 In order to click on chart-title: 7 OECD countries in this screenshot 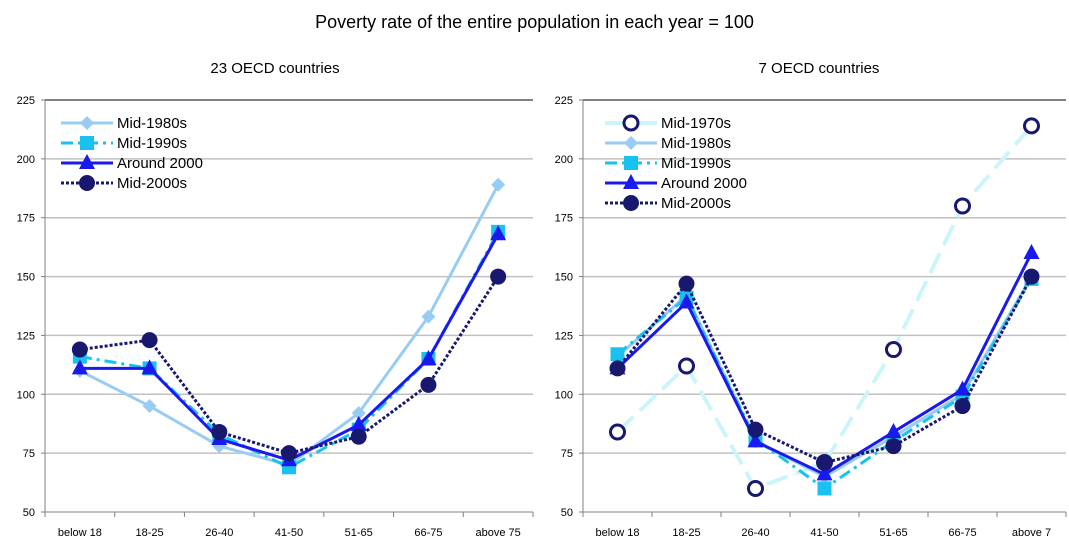, I will do `click(819, 68)`.